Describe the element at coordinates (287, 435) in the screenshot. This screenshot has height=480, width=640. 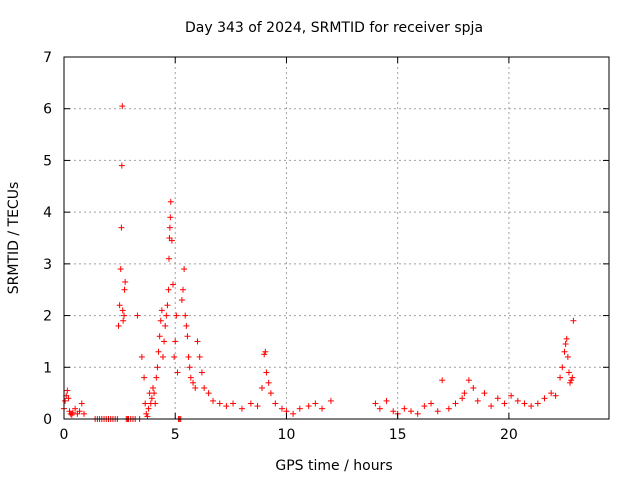
I see `x-tick-label: 10` at that location.